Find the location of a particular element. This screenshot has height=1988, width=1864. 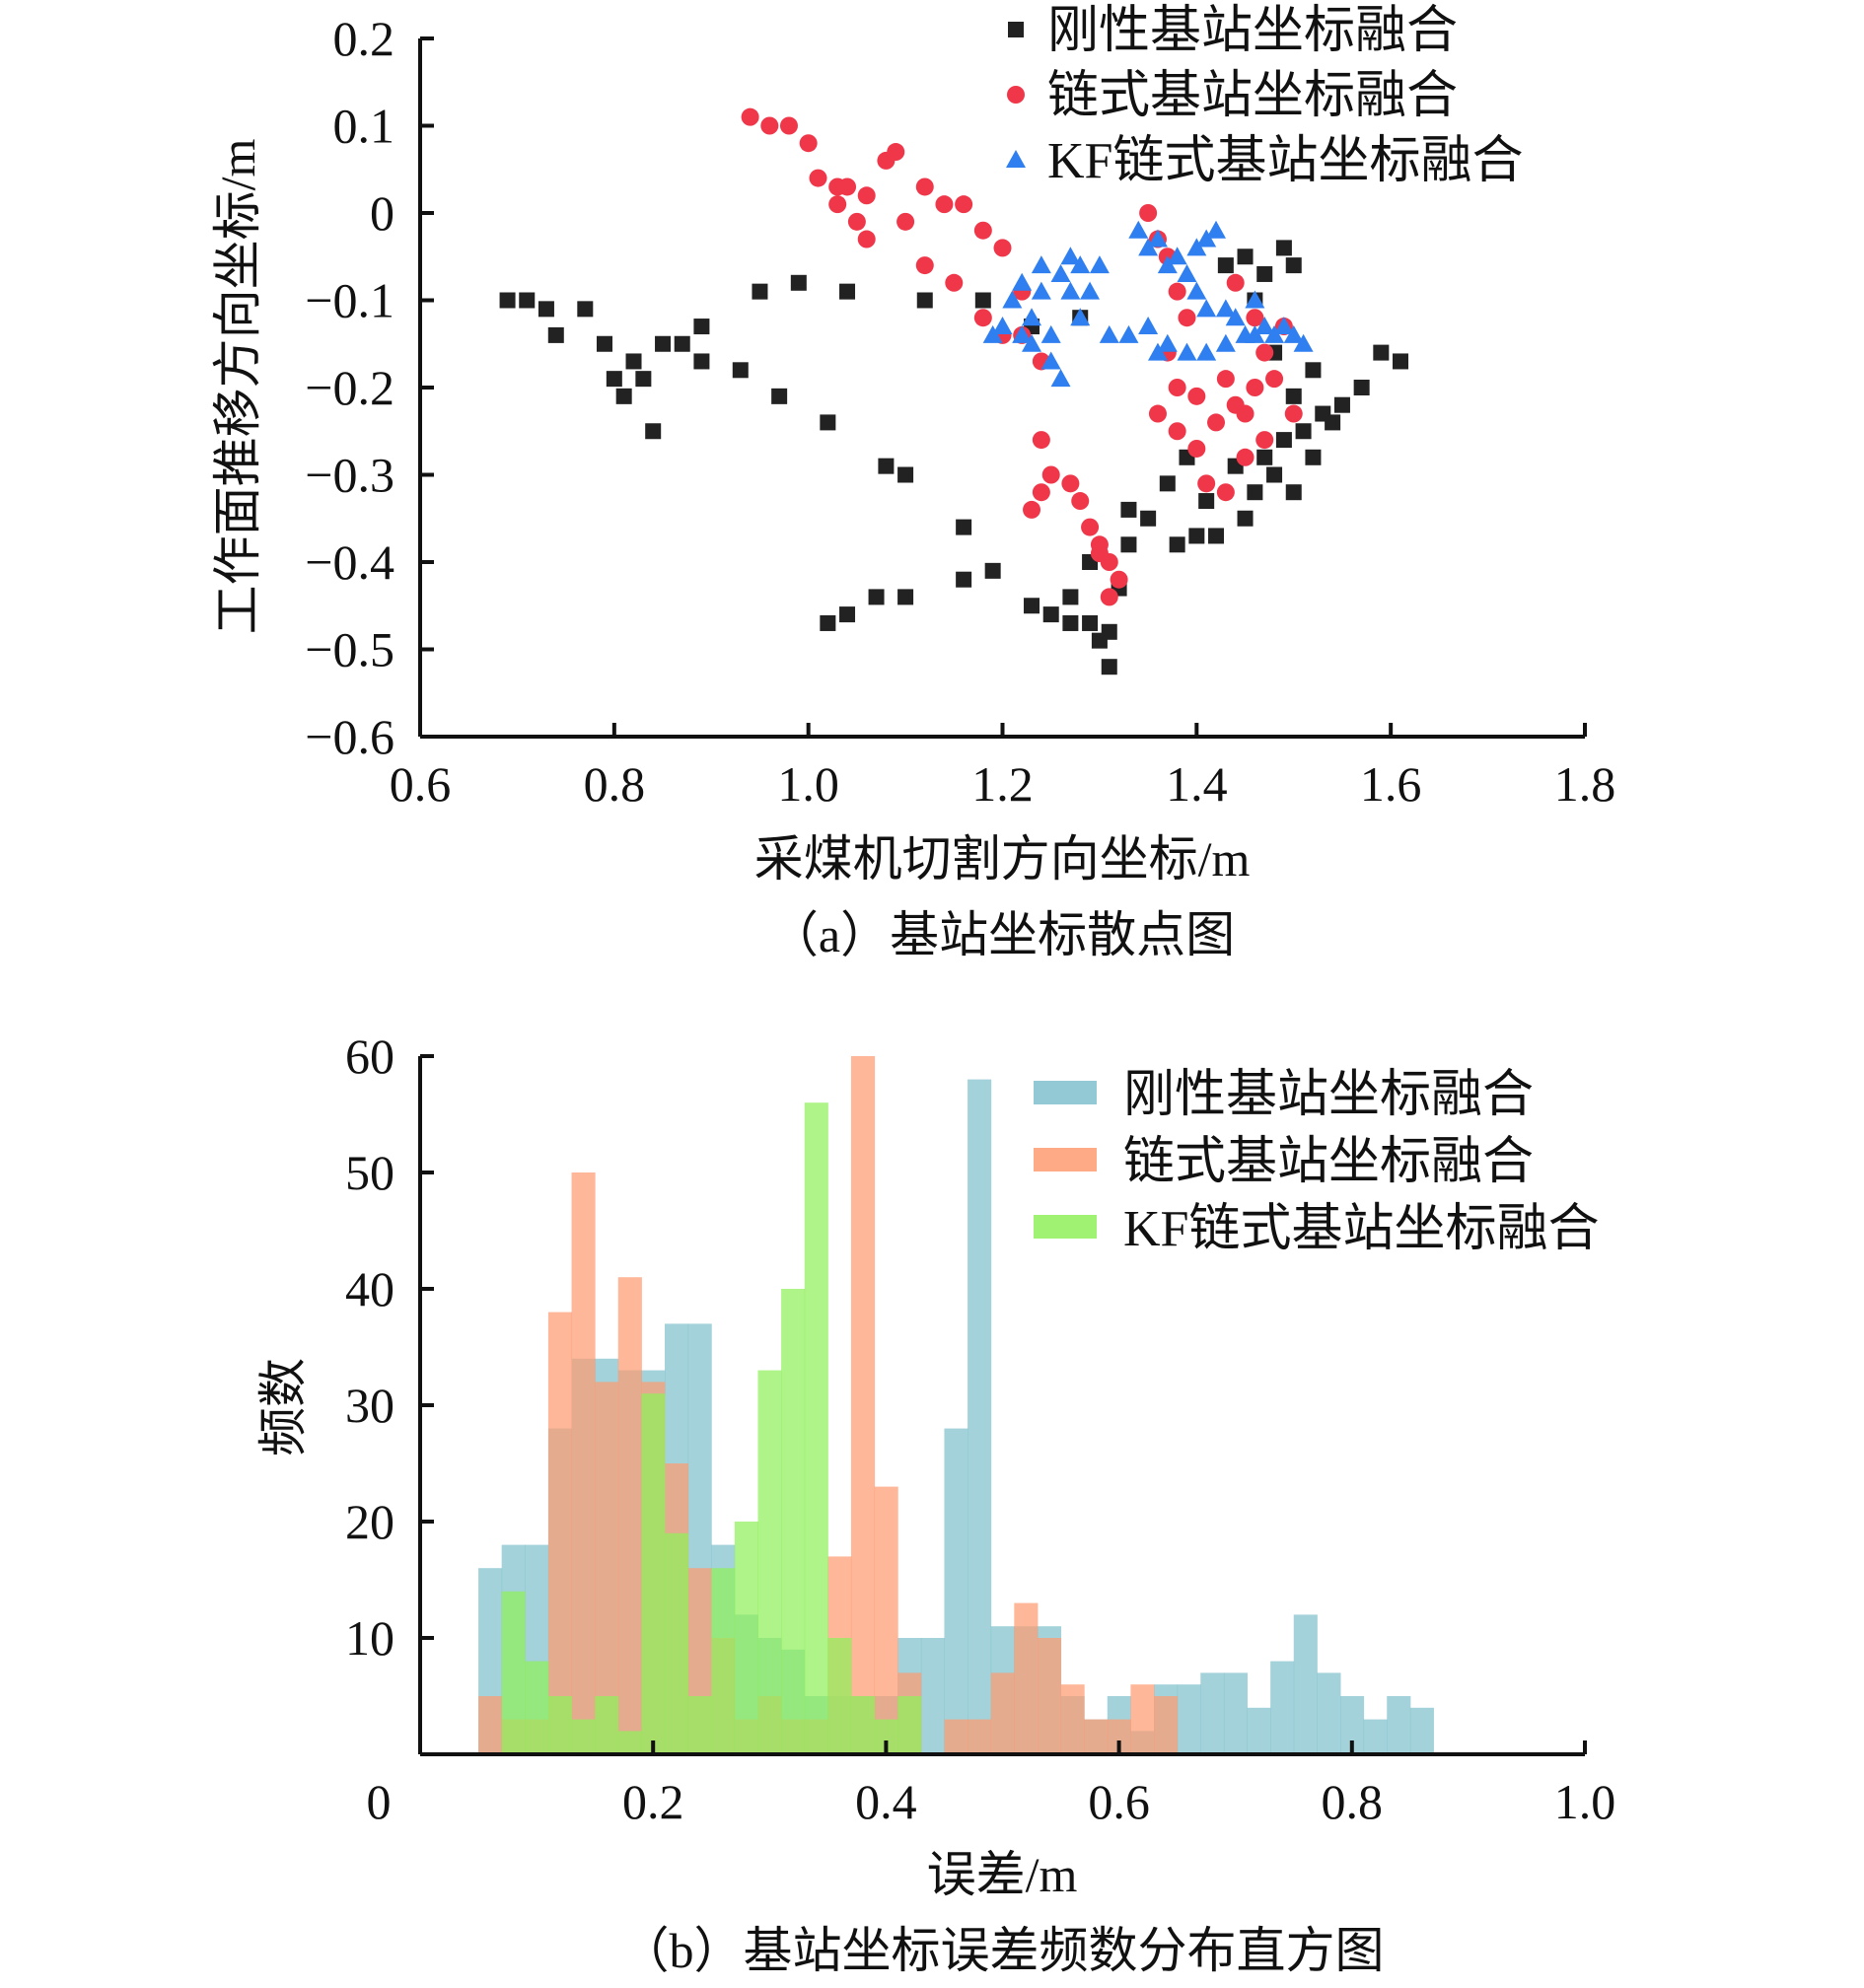

x-tick-label: 0.8 is located at coordinates (615, 784).